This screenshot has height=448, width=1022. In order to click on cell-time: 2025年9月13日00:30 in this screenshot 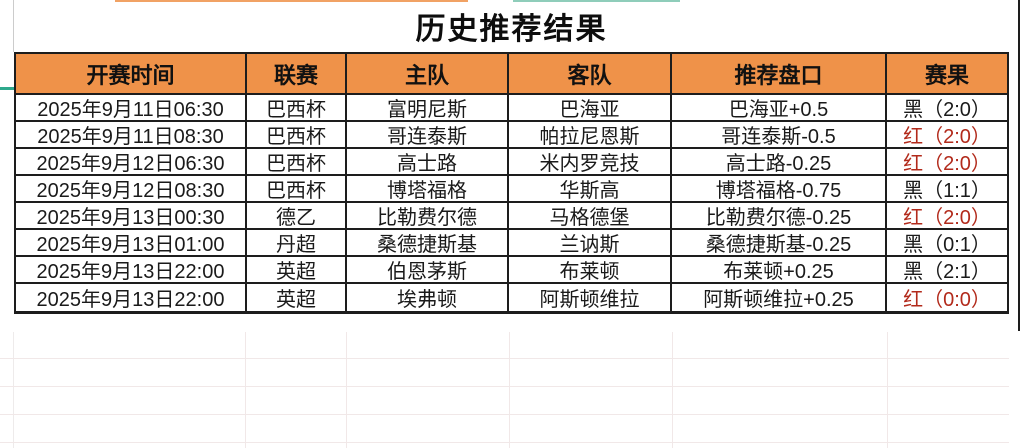, I will do `click(131, 216)`.